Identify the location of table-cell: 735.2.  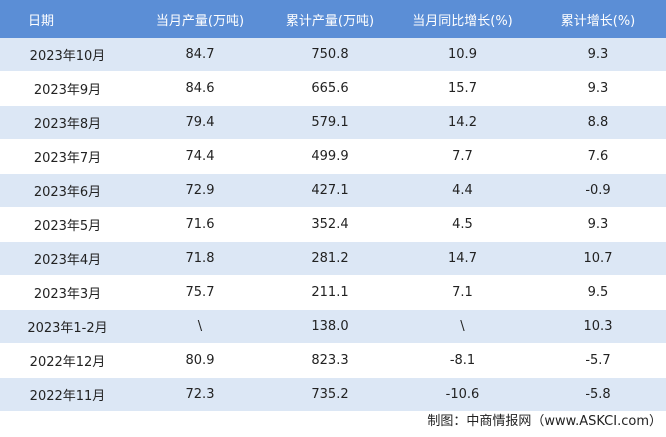
(330, 394).